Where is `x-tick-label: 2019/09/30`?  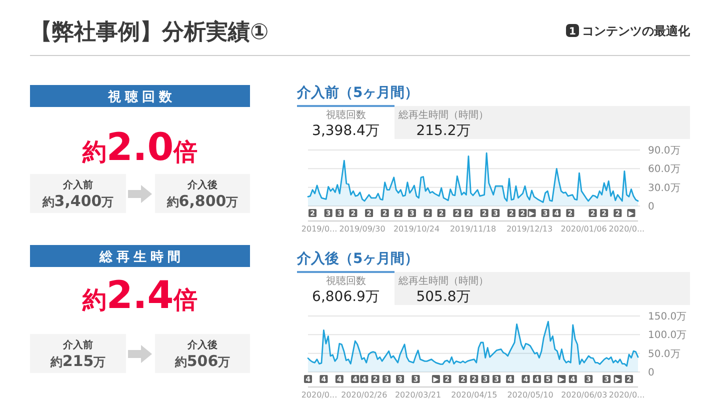
x-tick-label: 2019/09/30 is located at coordinates (362, 229).